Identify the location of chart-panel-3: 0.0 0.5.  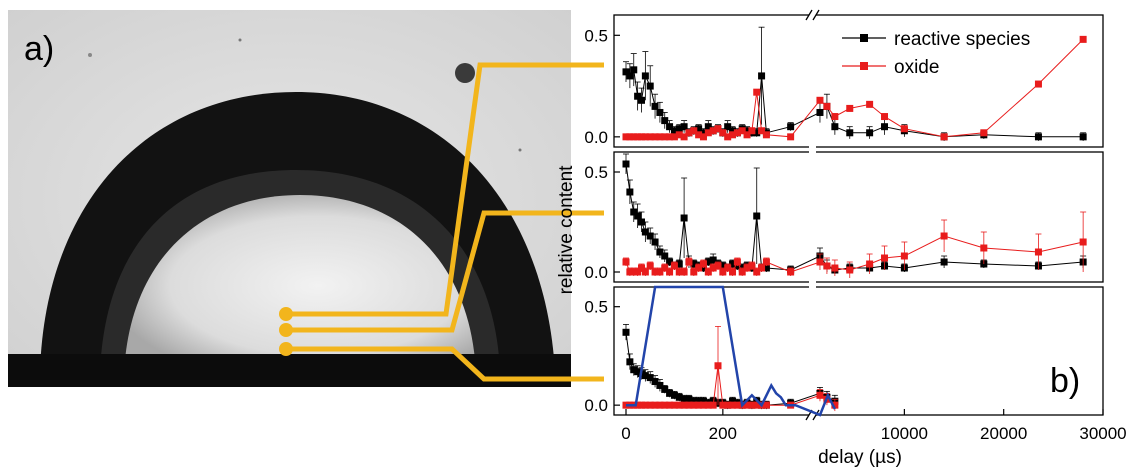
(844, 353).